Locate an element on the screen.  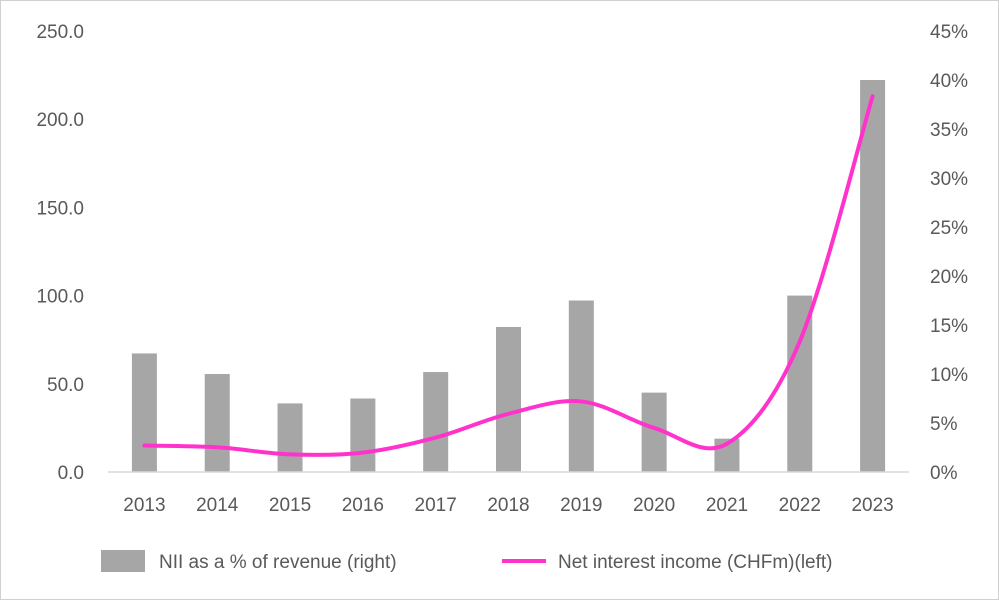
x-tick-label: 2019 is located at coordinates (581, 505).